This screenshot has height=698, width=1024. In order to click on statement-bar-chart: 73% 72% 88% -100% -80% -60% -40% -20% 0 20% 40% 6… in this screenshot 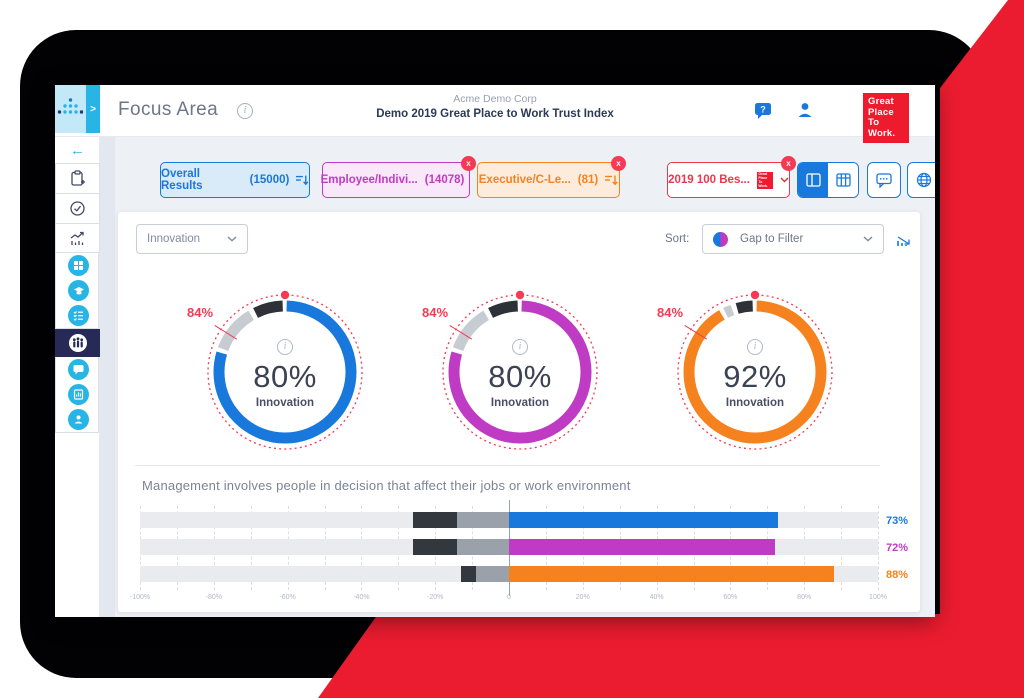, I will do `click(519, 552)`.